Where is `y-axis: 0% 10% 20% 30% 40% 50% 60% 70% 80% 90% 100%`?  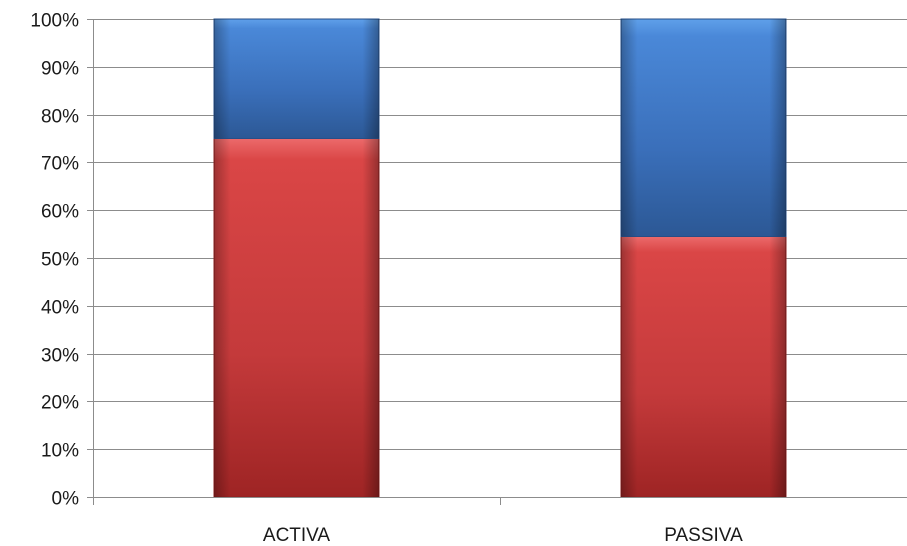
y-axis: 0% 10% 20% 30% 40% 50% 60% 70% 80% 90% 100% is located at coordinates (62, 260).